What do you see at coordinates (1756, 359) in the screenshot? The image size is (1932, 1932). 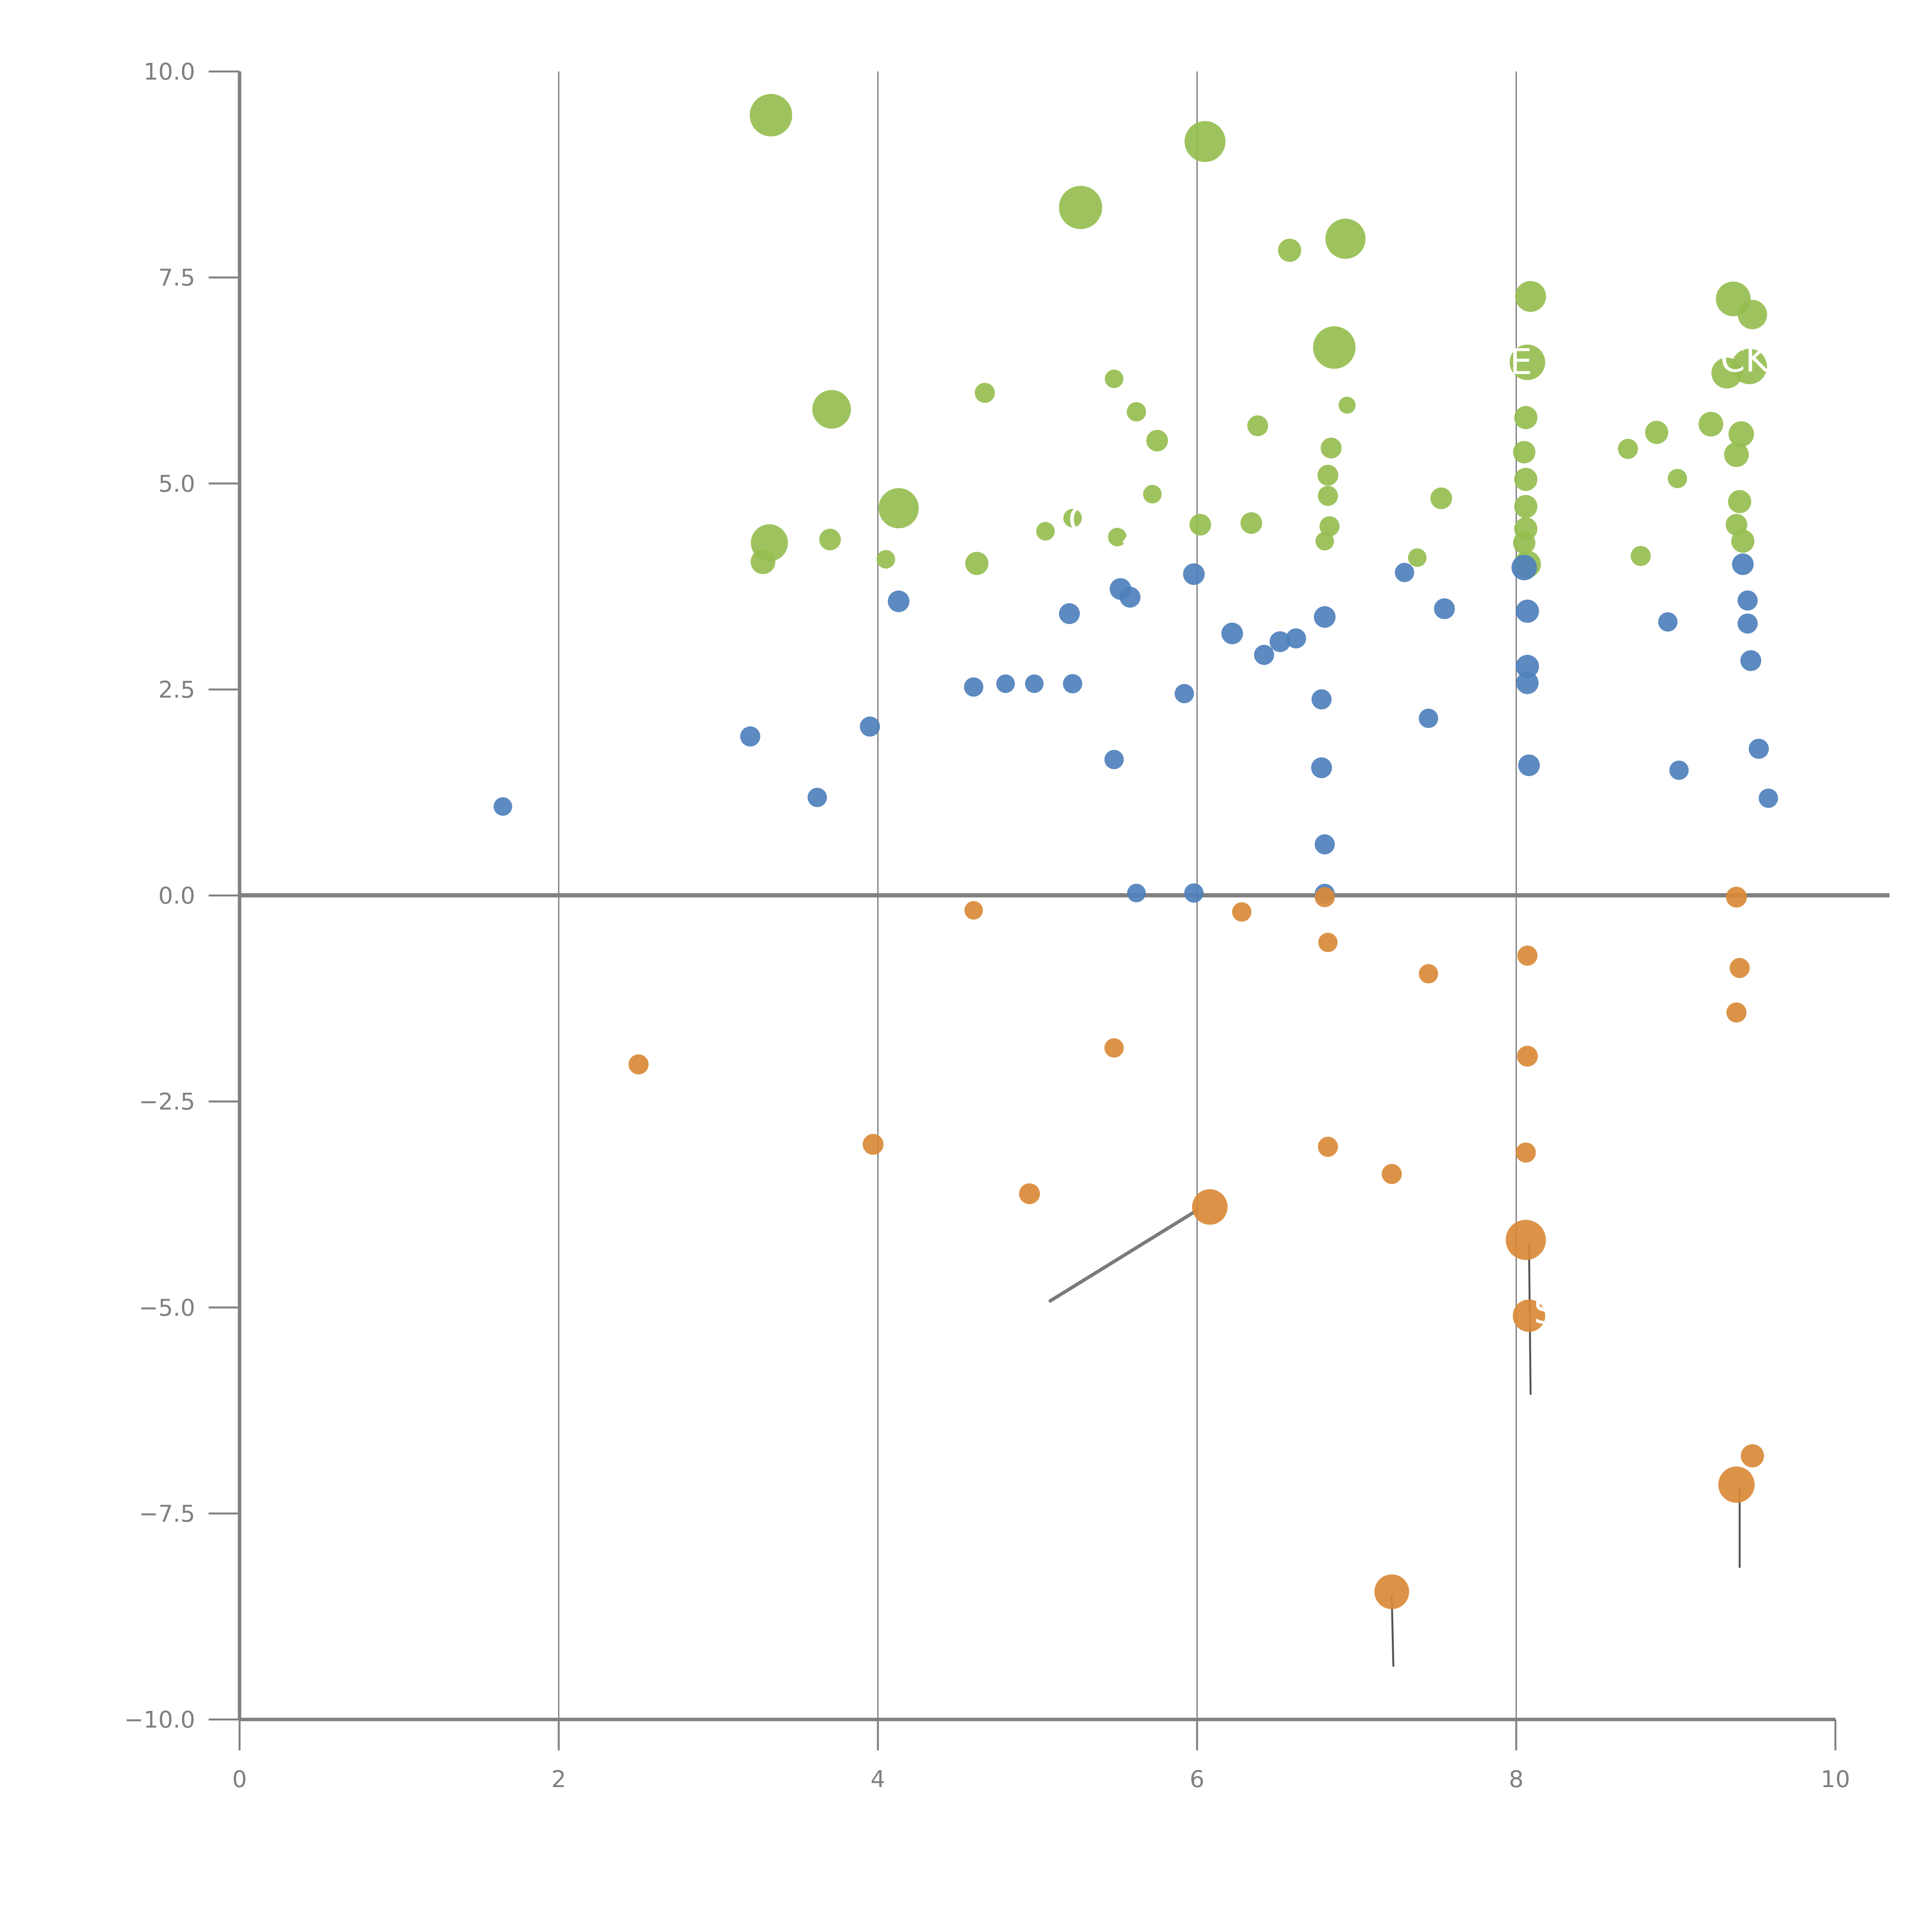 I see `bubble-label-0: CKE` at bounding box center [1756, 359].